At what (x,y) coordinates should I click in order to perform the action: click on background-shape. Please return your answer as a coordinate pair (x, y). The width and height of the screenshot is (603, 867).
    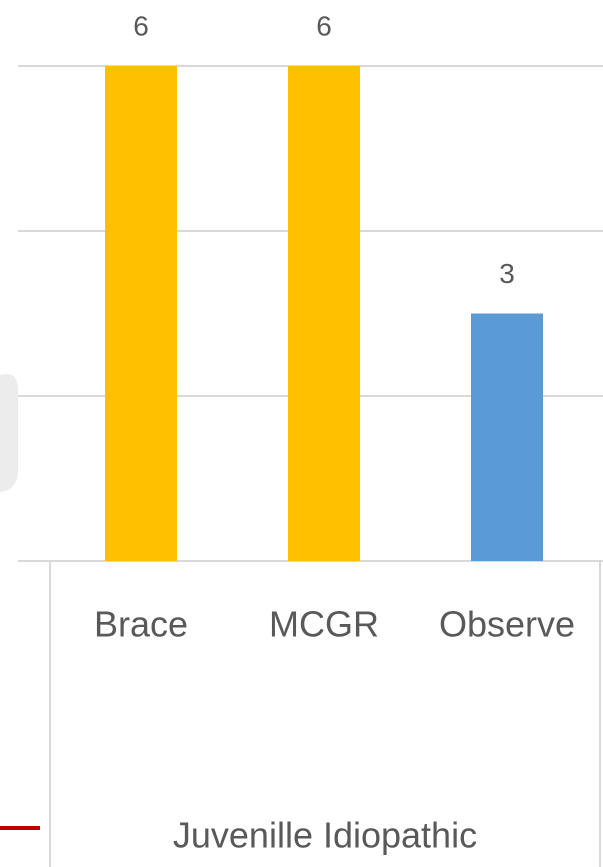
    Looking at the image, I should click on (9, 433).